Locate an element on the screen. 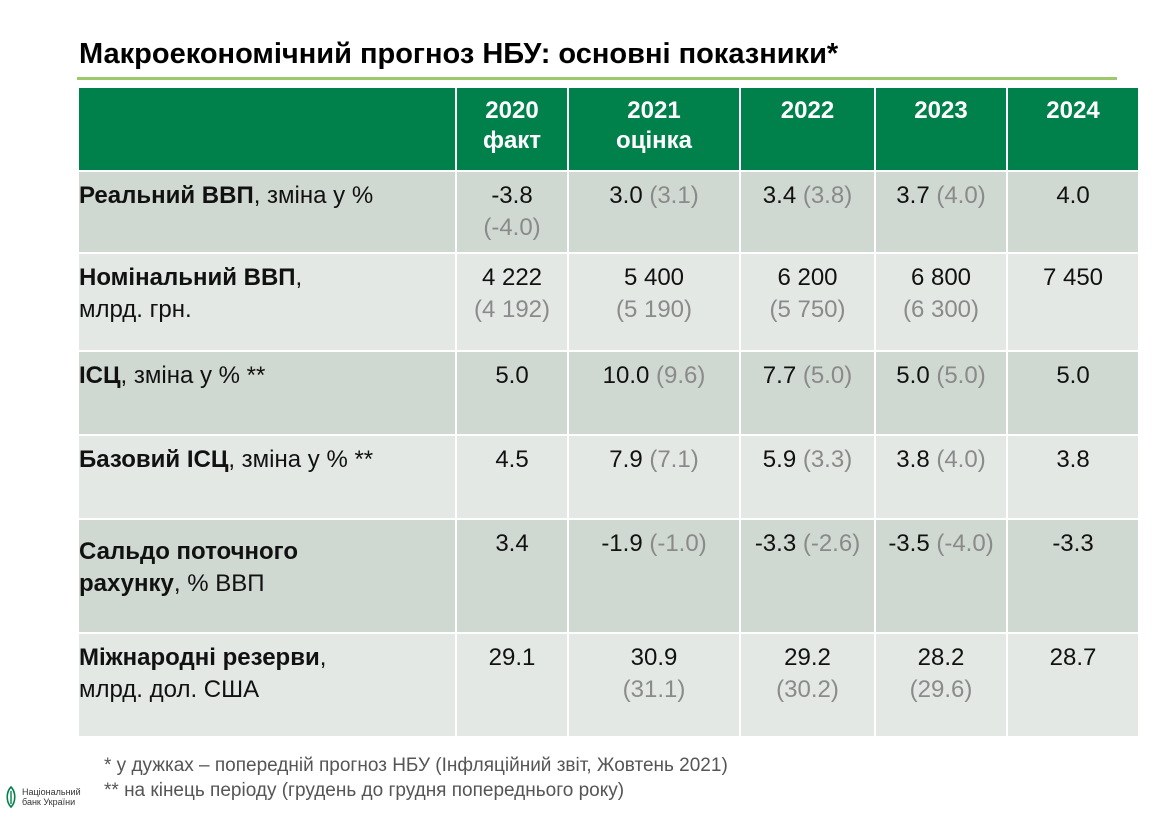  row-label: ІСЦ, зміна у % ** is located at coordinates (267, 393).